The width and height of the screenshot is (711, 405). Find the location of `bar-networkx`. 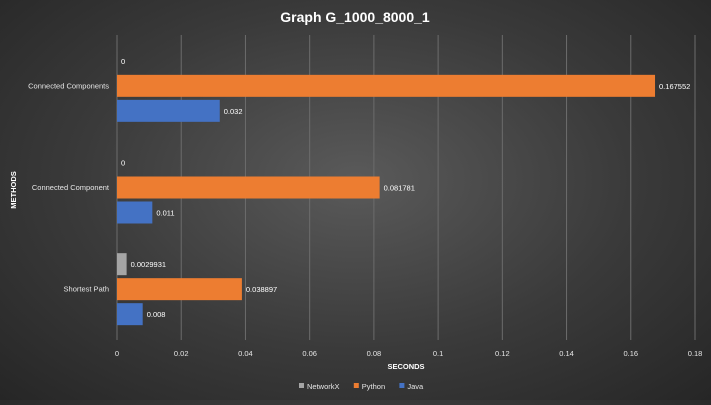

bar-networkx is located at coordinates (122, 264).